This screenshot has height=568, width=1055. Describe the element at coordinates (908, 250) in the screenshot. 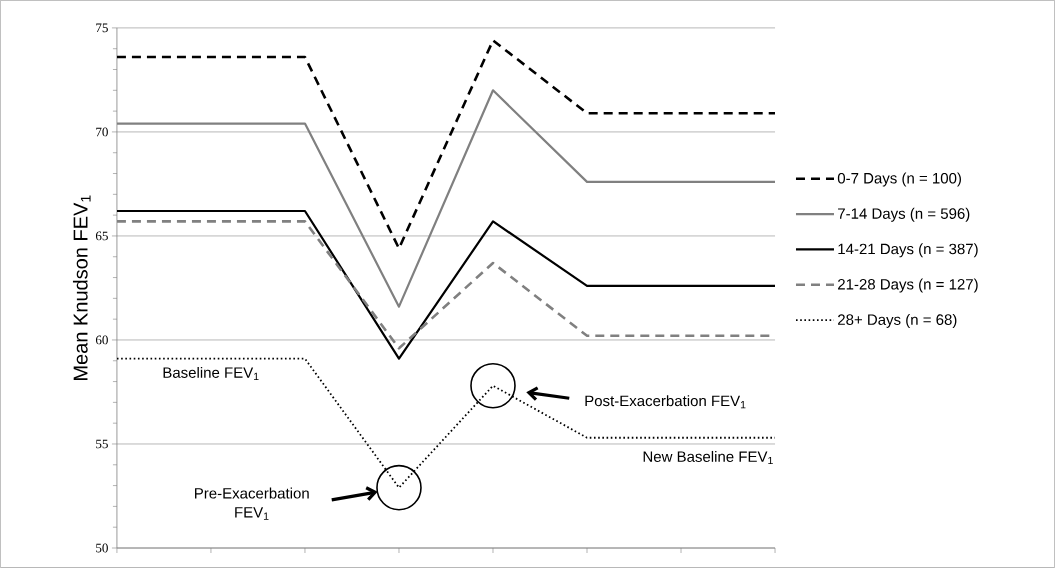

I see `legend-label: 14-21 Days (n = 387)` at that location.